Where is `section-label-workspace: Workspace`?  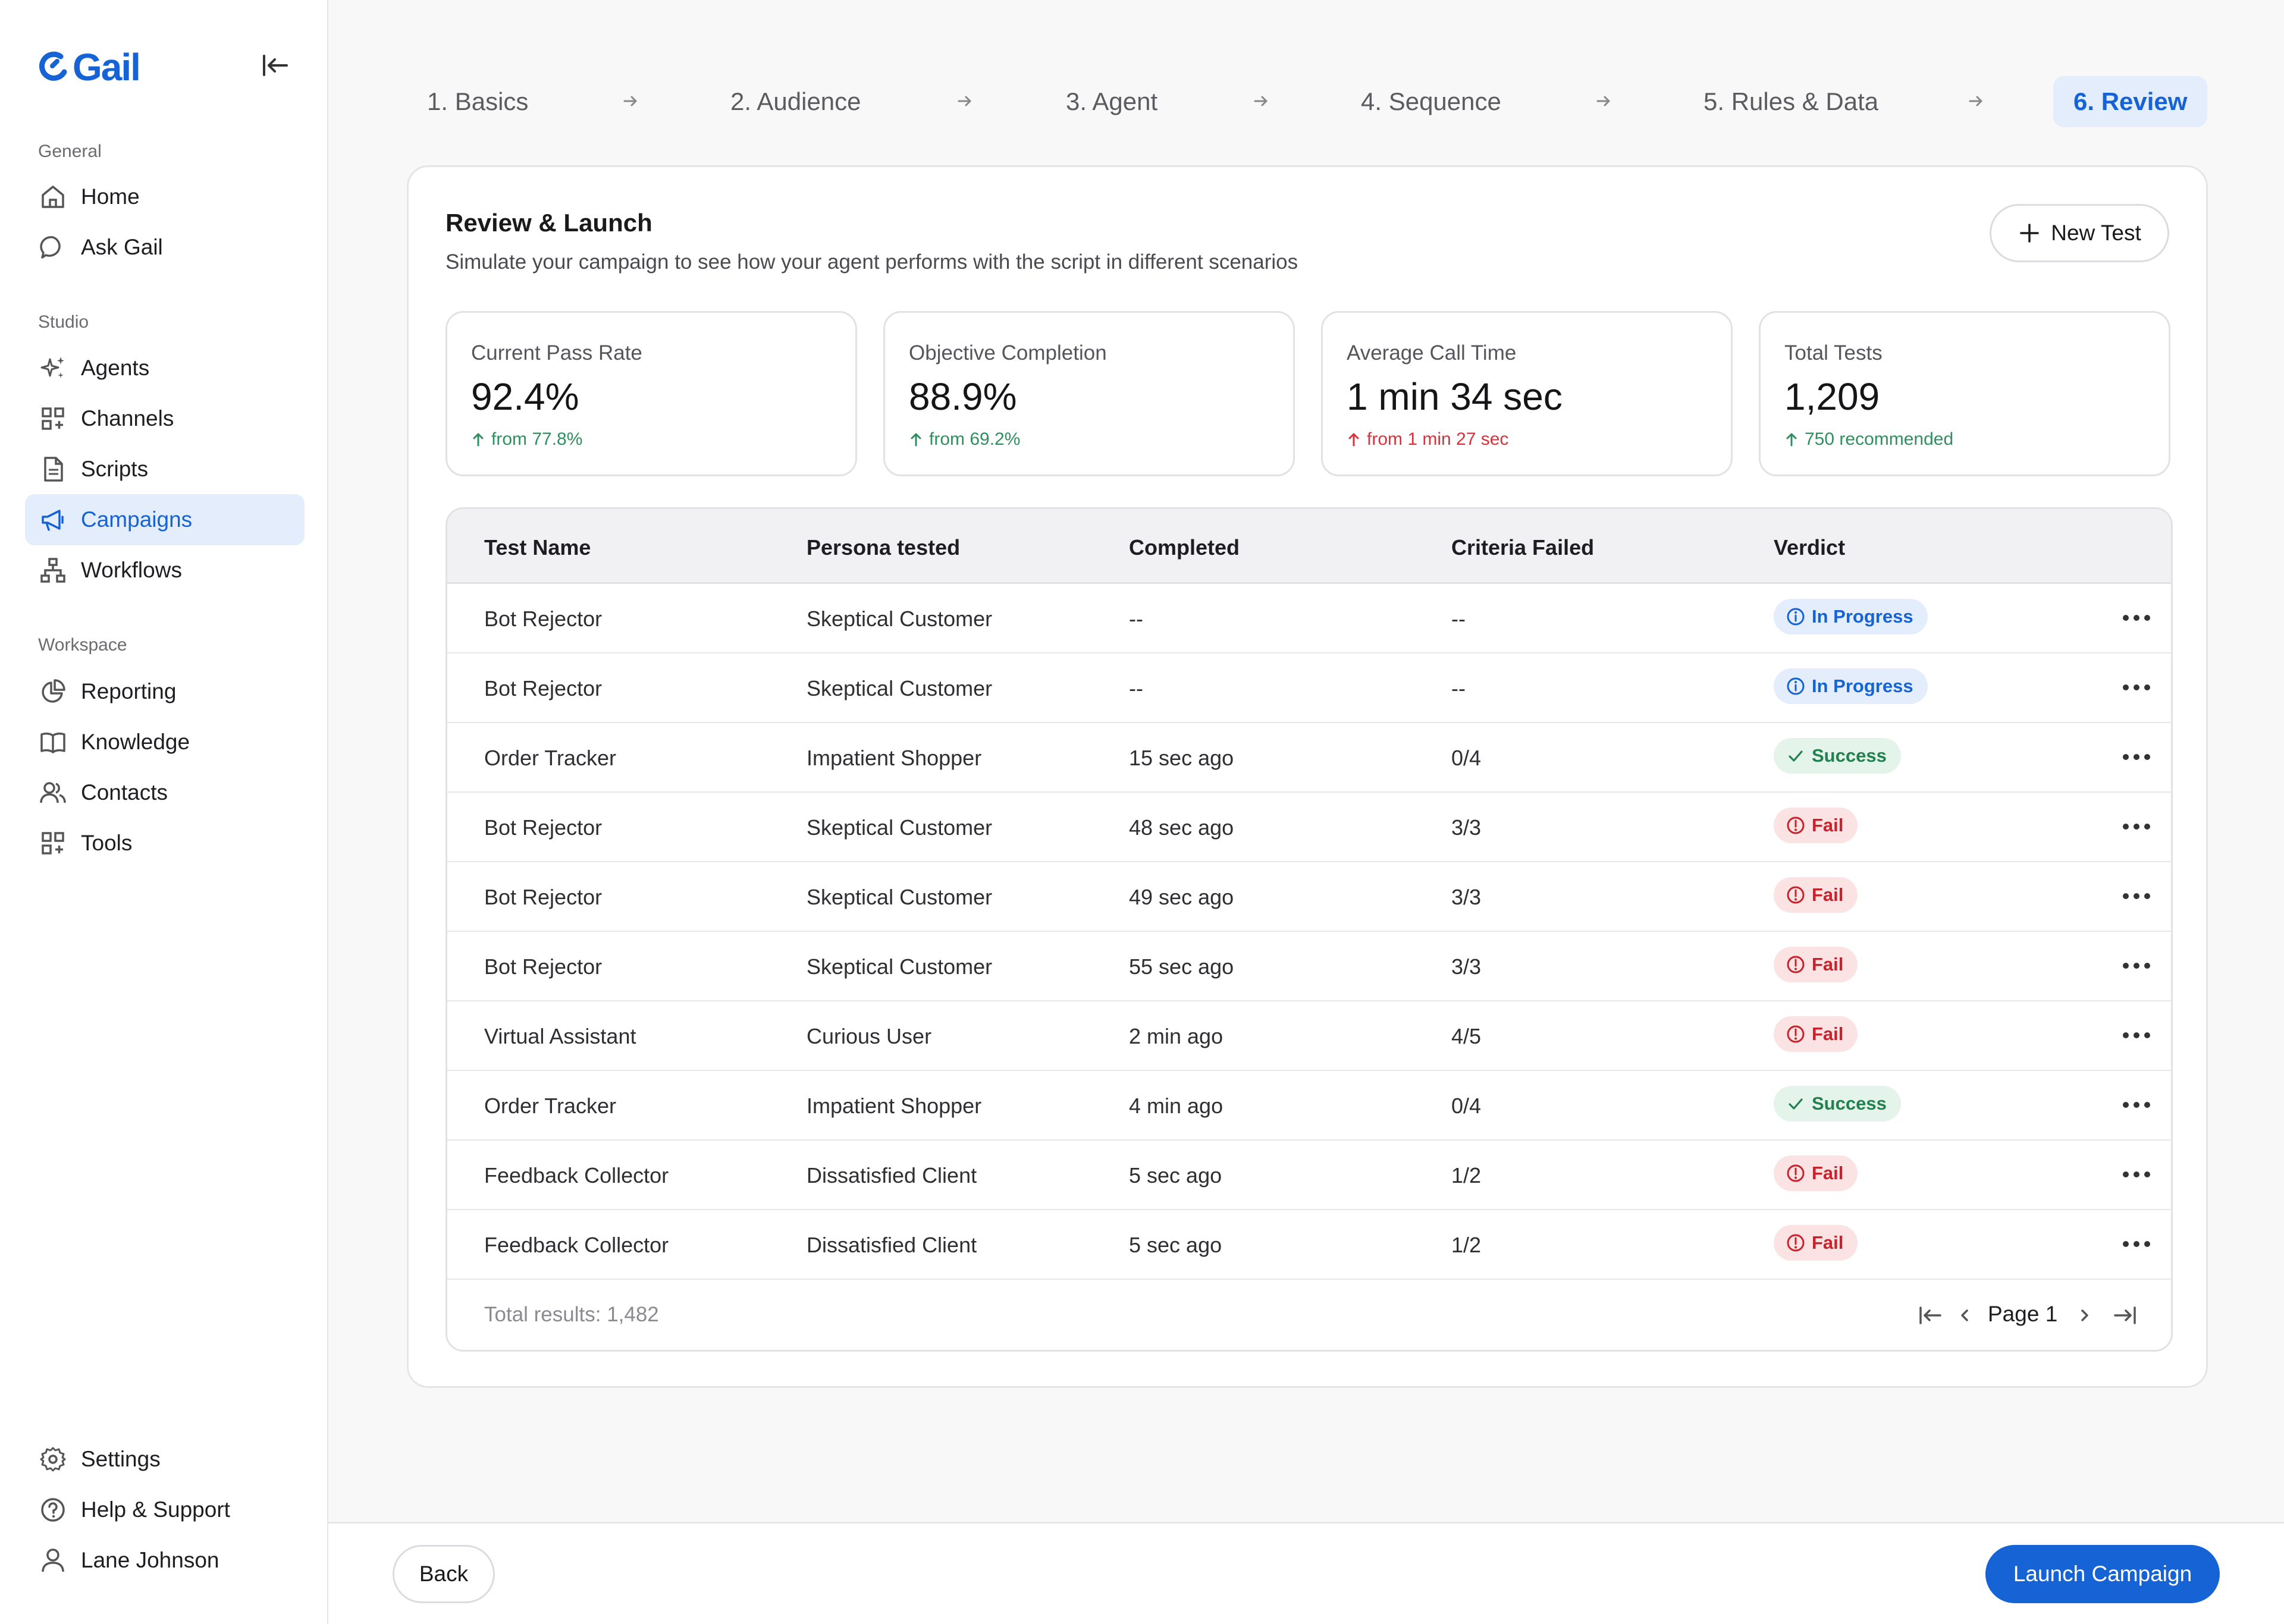
section-label-workspace: Workspace is located at coordinates (83, 645).